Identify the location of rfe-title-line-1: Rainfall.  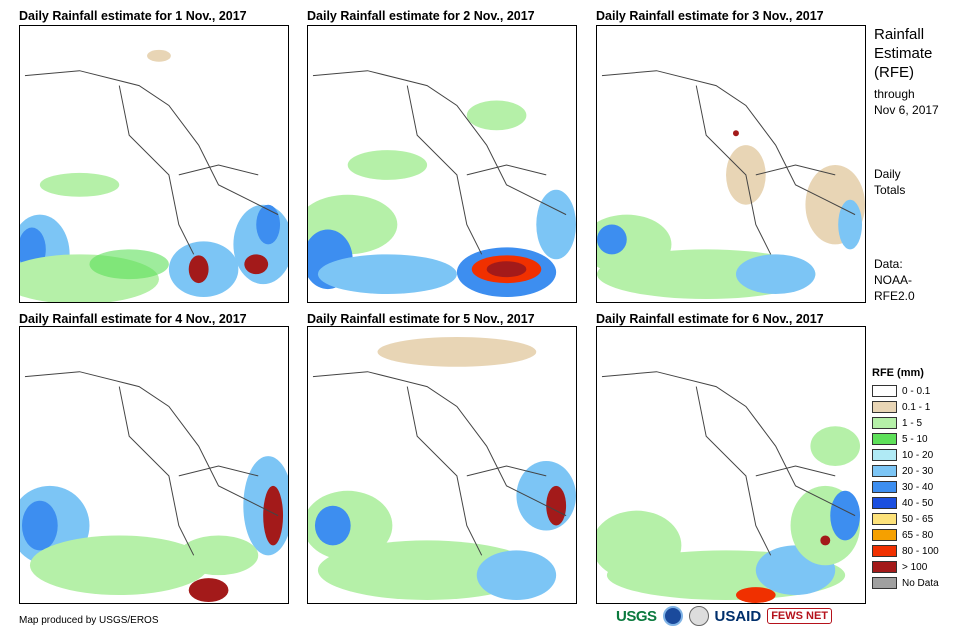
(899, 34).